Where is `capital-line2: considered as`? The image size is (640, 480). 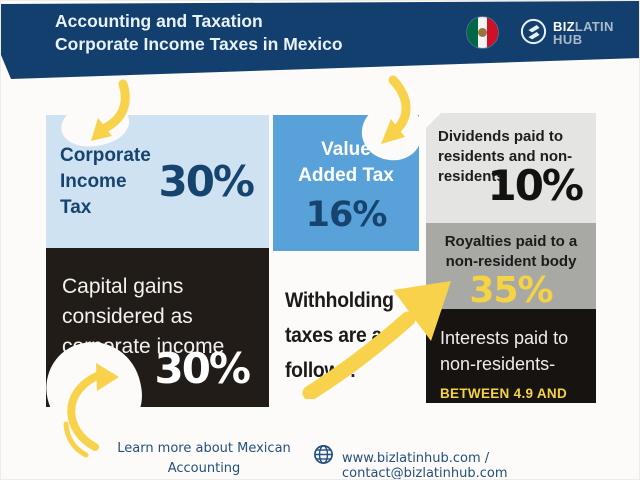 capital-line2: considered as is located at coordinates (127, 316).